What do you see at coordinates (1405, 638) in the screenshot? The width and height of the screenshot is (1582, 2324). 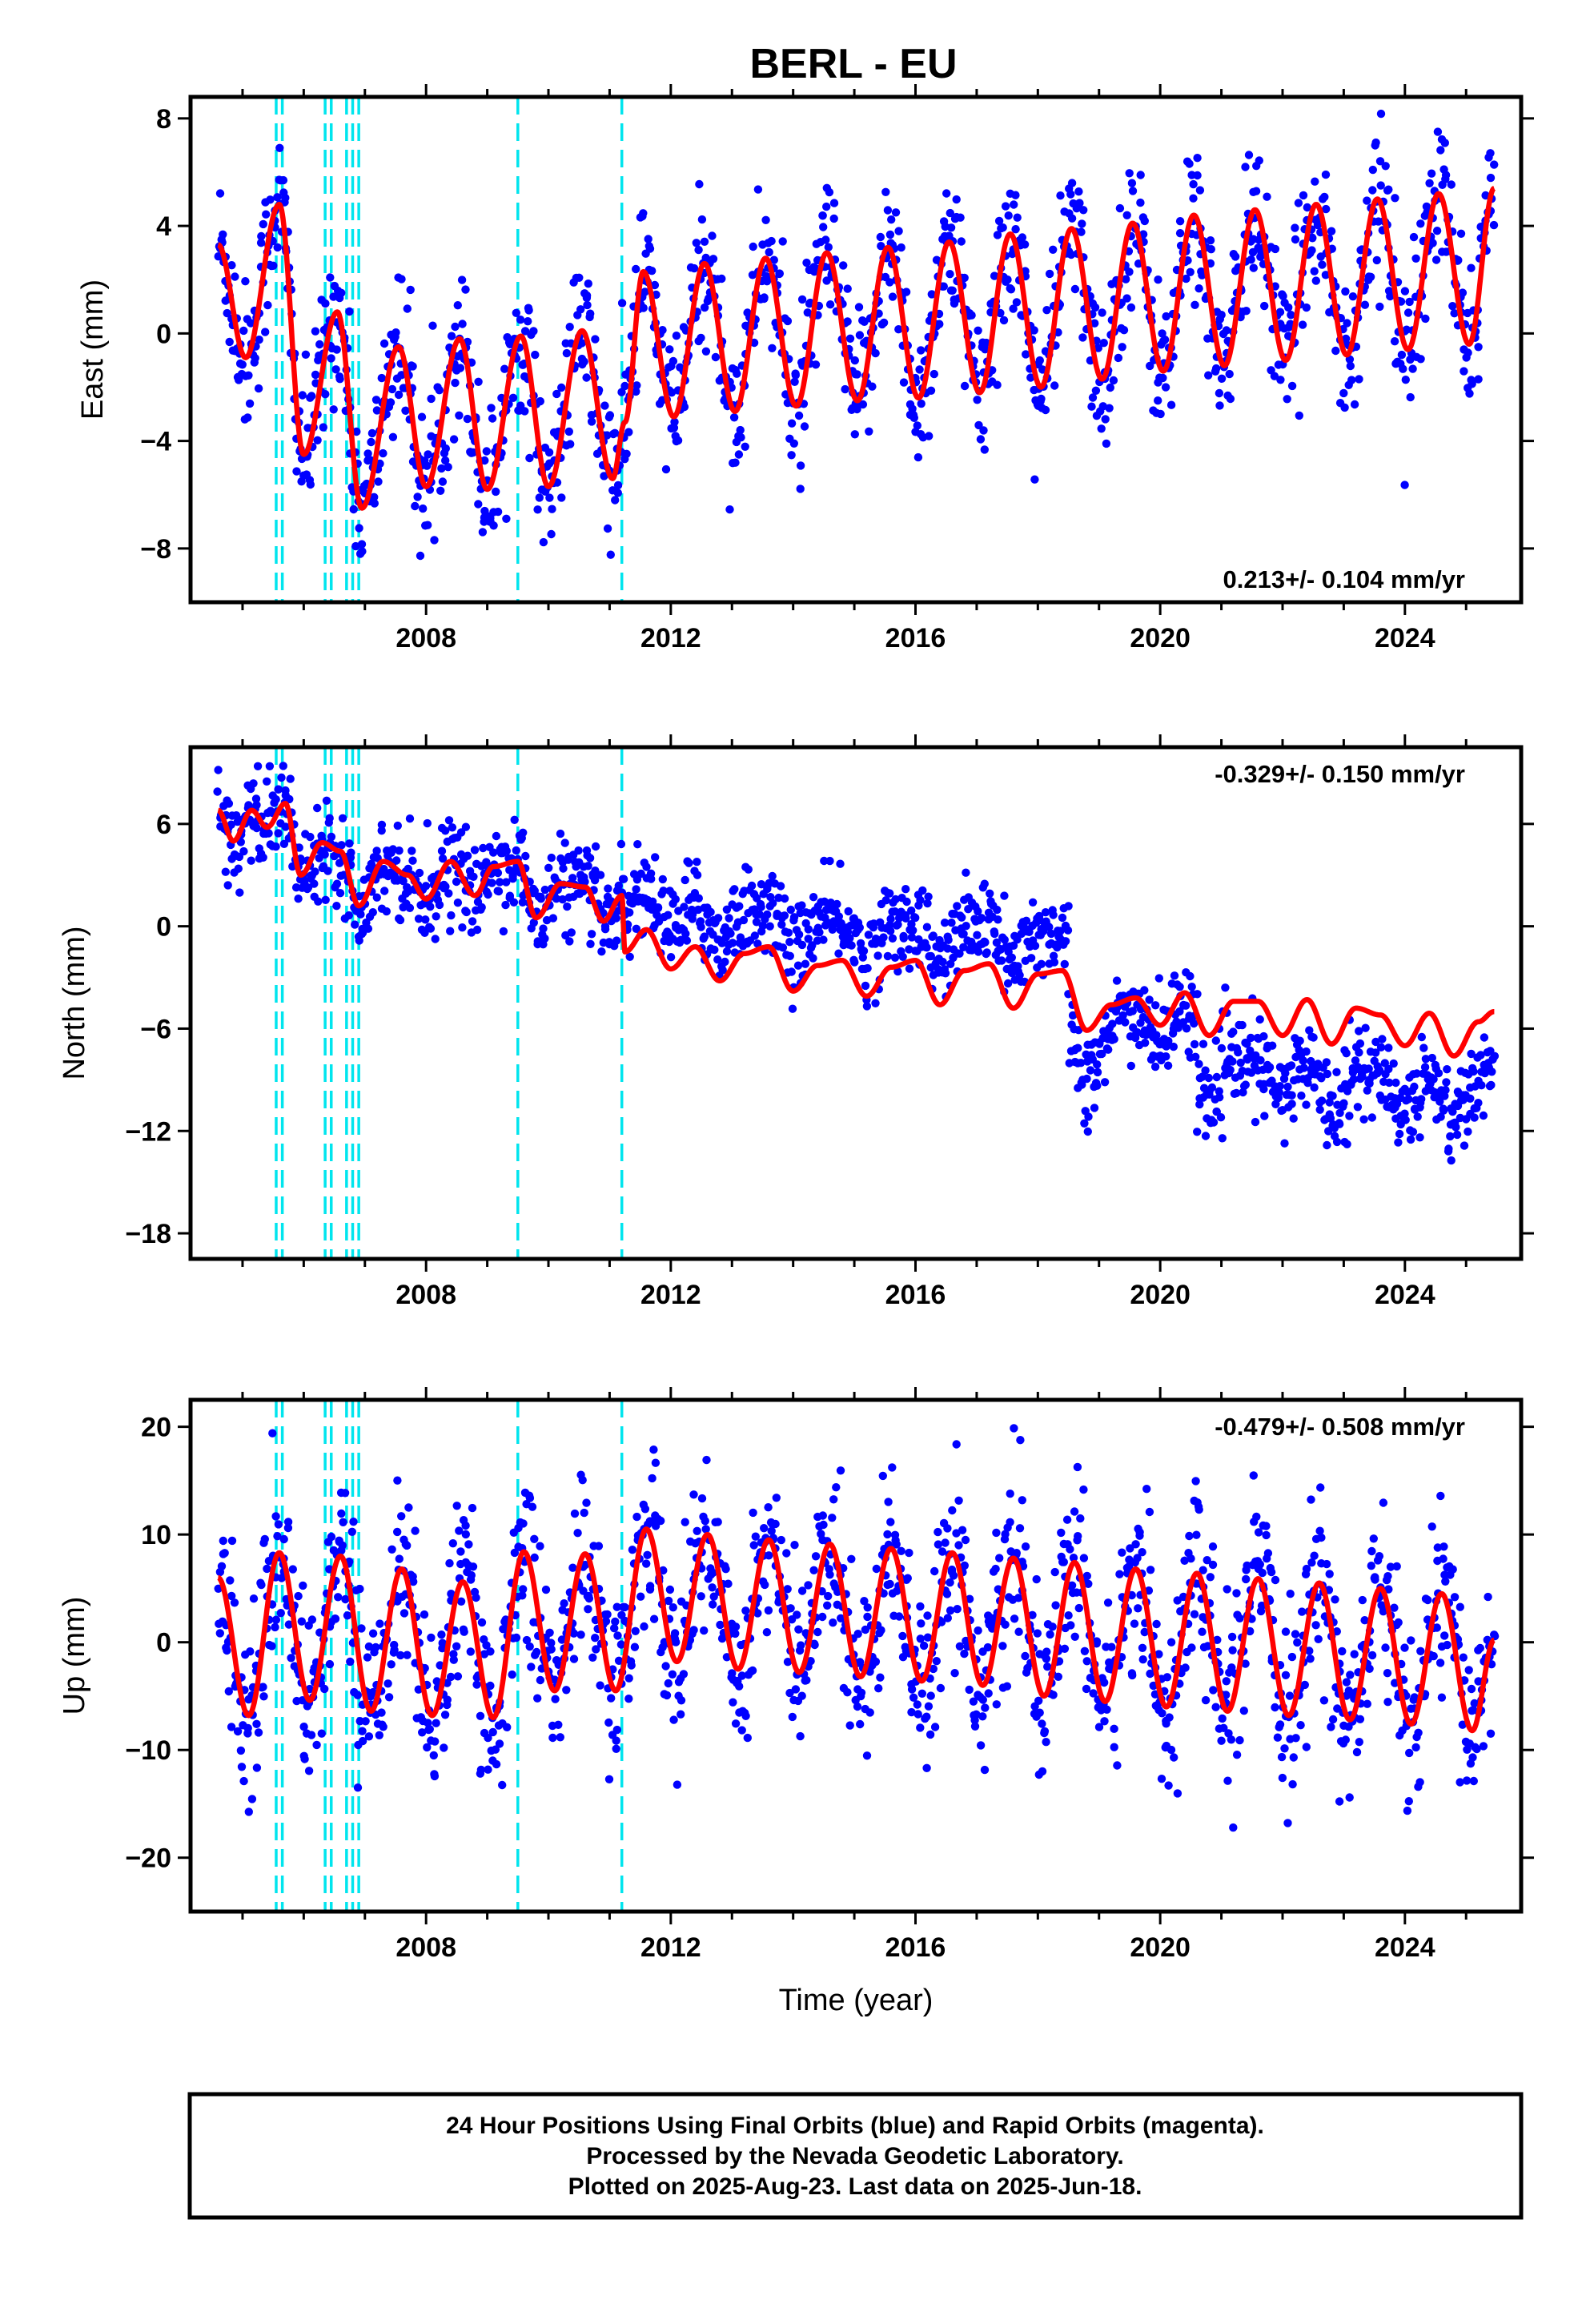 I see `x-tick-label: 2024` at bounding box center [1405, 638].